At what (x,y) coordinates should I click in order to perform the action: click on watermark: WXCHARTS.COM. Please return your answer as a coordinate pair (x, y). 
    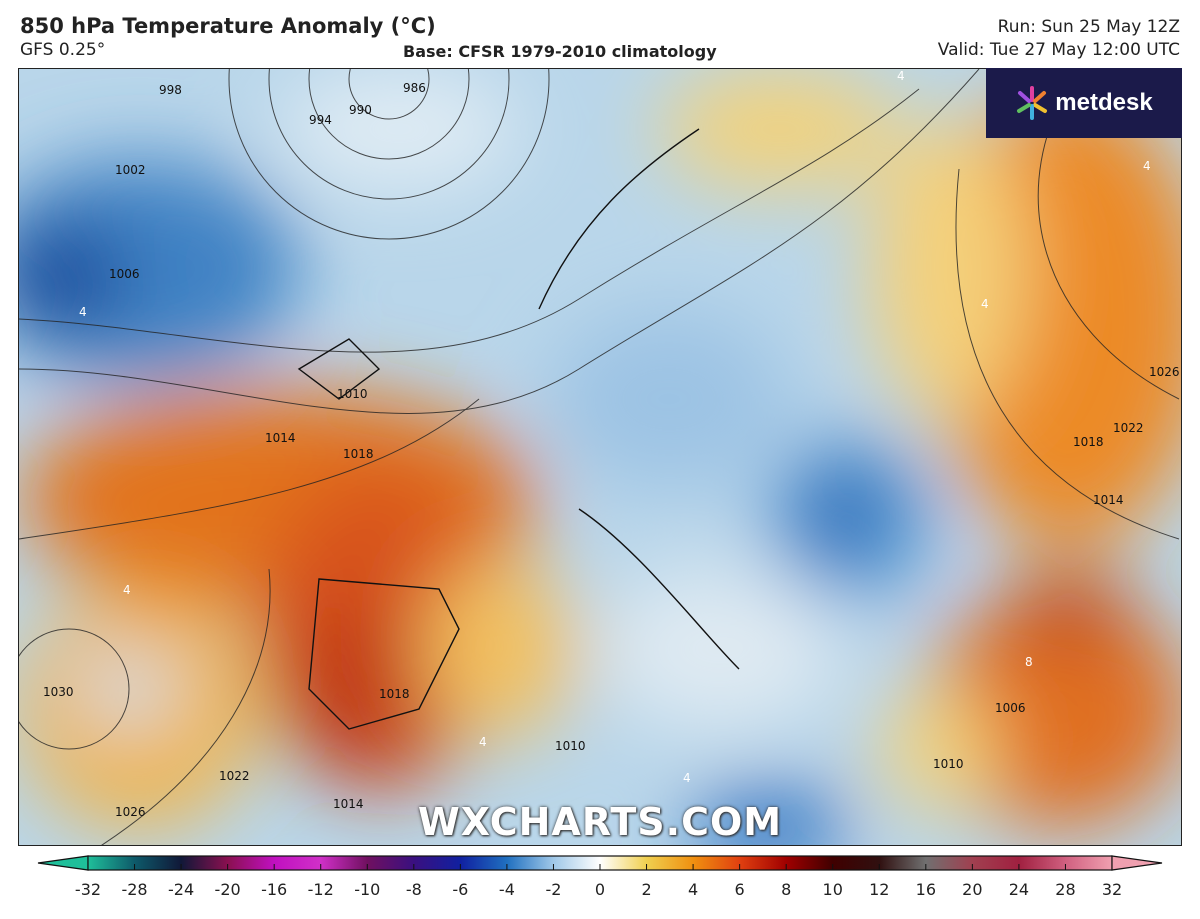
    Looking at the image, I should click on (600, 822).